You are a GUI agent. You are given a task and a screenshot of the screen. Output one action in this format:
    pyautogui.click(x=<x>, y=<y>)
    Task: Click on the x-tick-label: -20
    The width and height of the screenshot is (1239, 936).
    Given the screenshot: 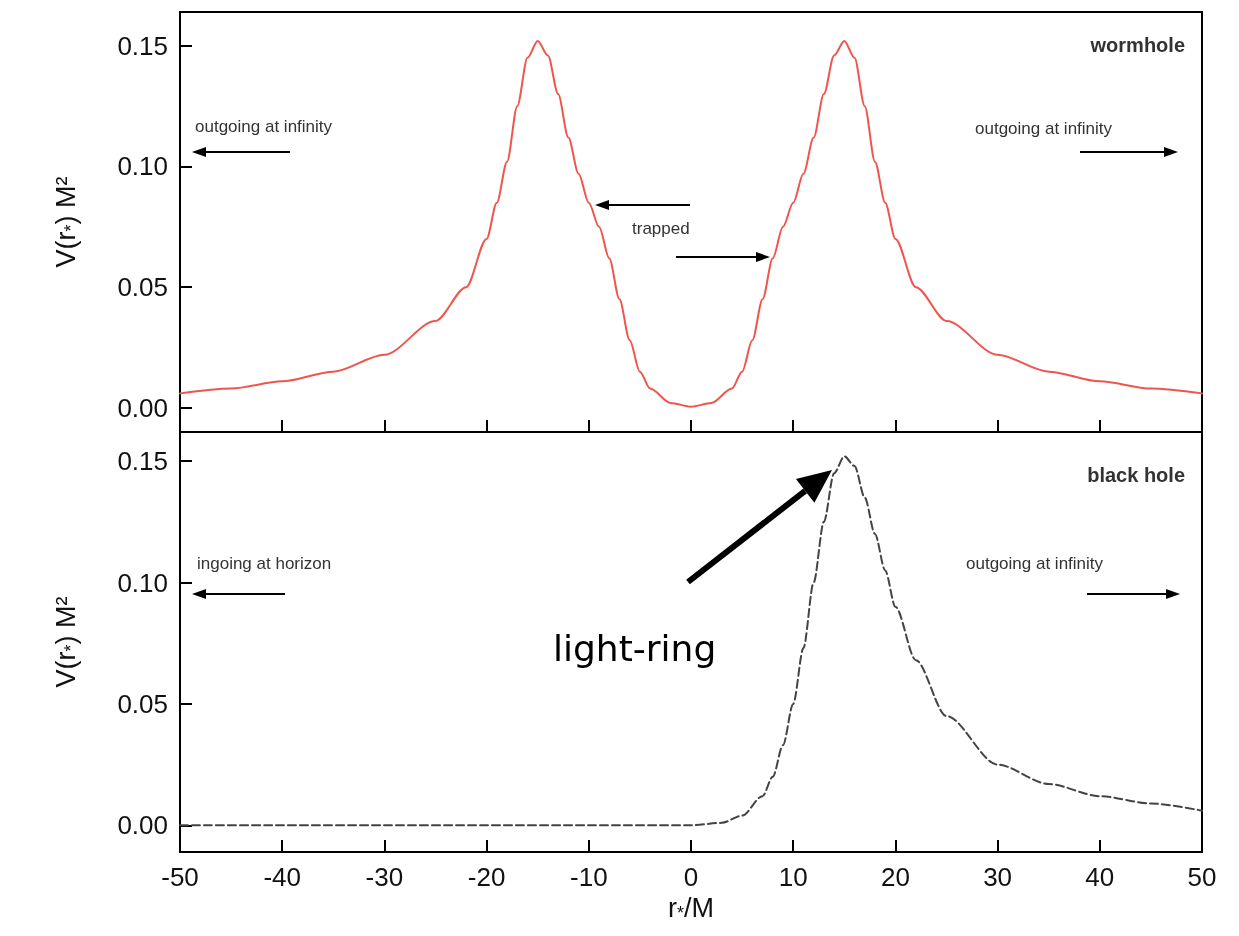 What is the action you would take?
    pyautogui.click(x=486, y=877)
    